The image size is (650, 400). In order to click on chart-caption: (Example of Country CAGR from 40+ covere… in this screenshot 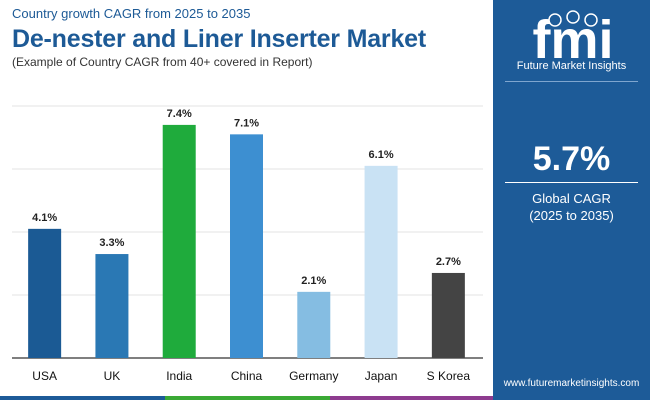, I will do `click(162, 62)`.